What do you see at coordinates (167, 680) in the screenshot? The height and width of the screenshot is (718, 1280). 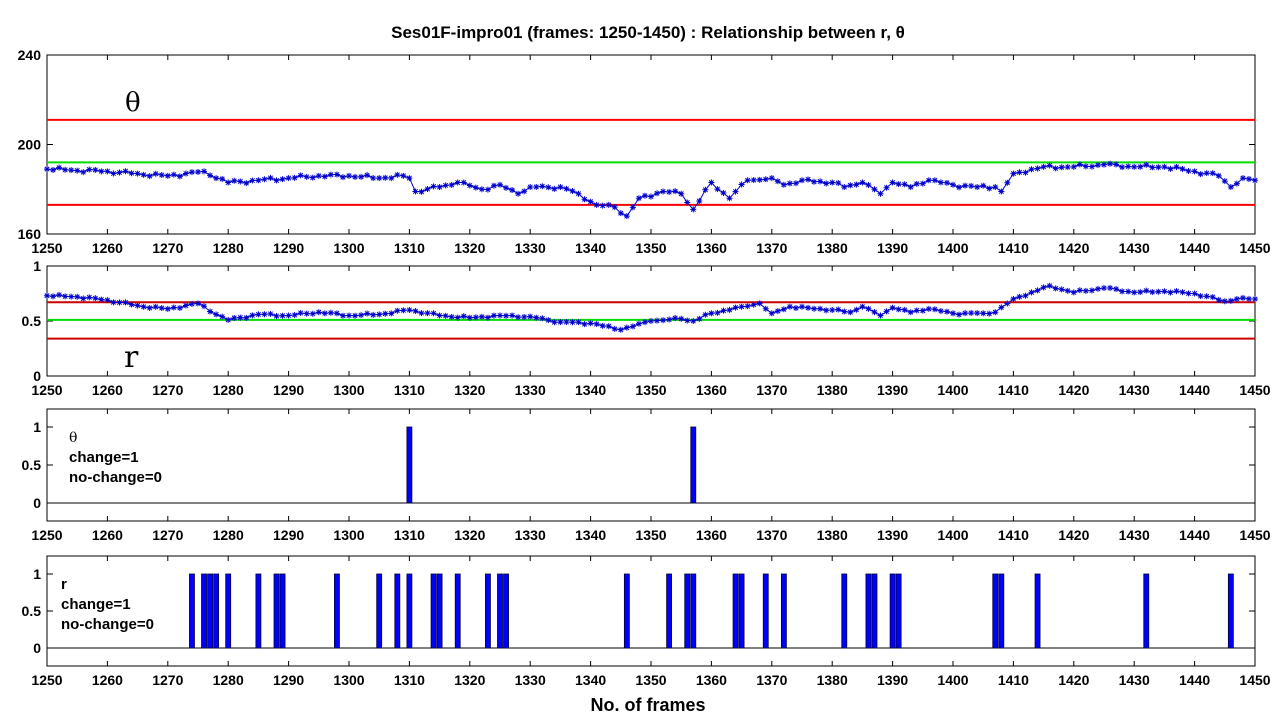 I see `x-tick-label: 1270` at bounding box center [167, 680].